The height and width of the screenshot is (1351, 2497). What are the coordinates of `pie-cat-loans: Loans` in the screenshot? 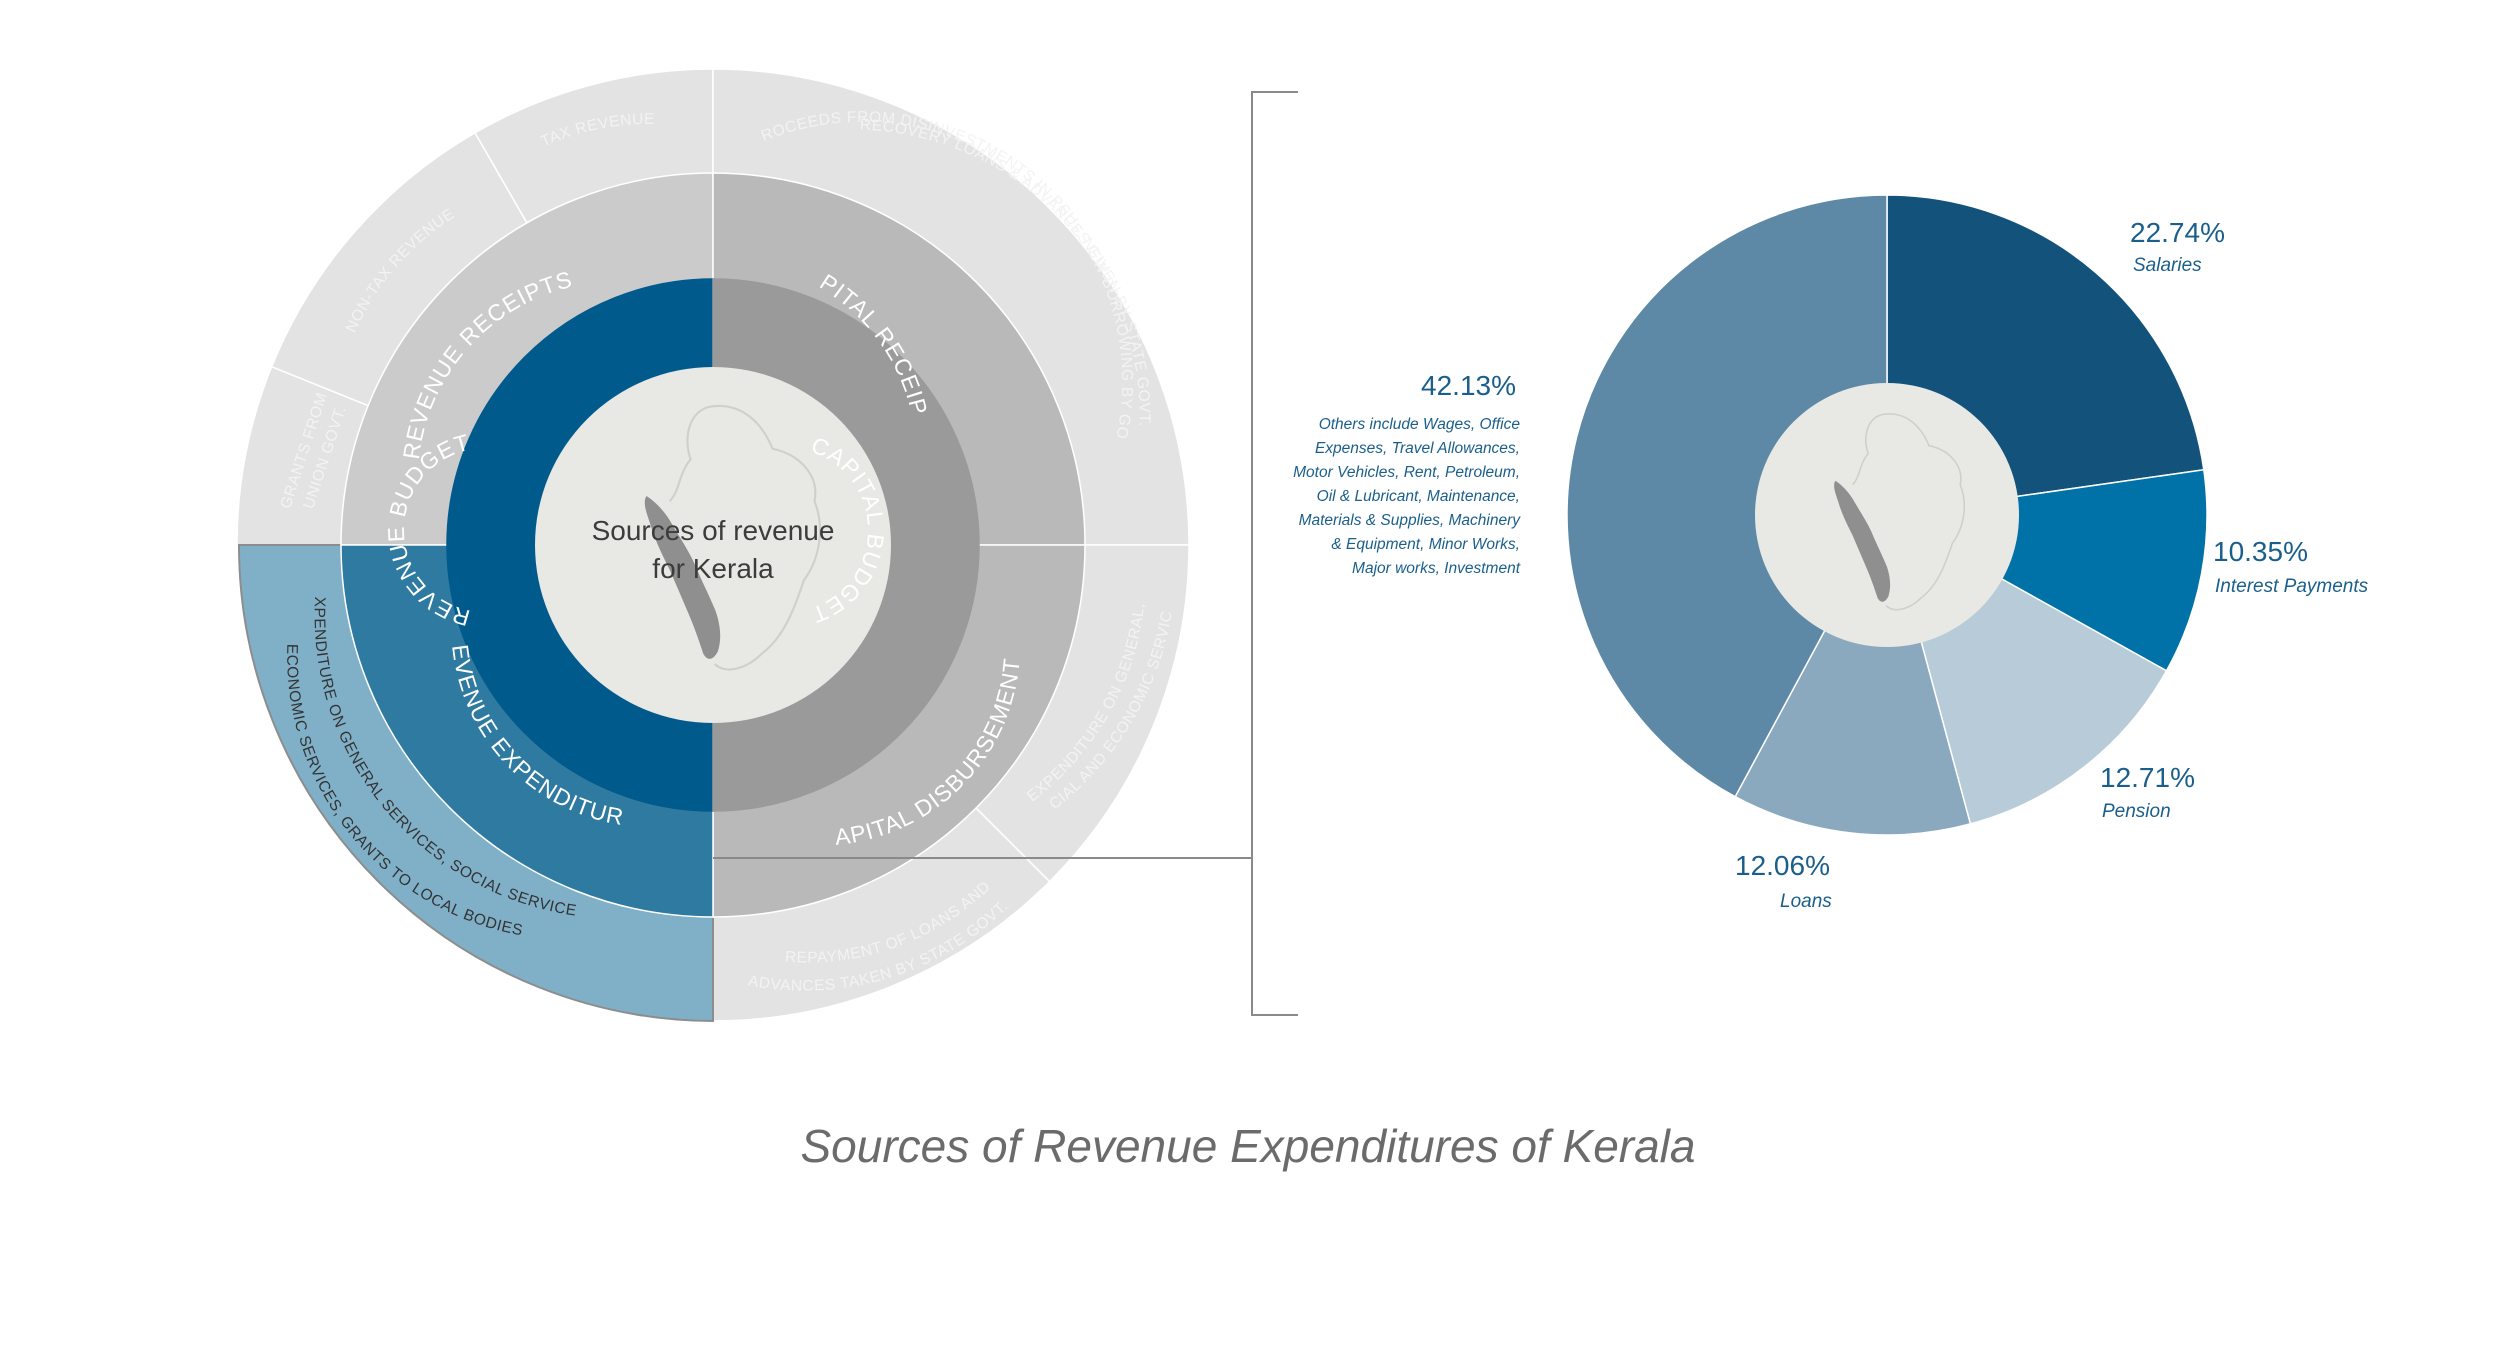 It's located at (1806, 901).